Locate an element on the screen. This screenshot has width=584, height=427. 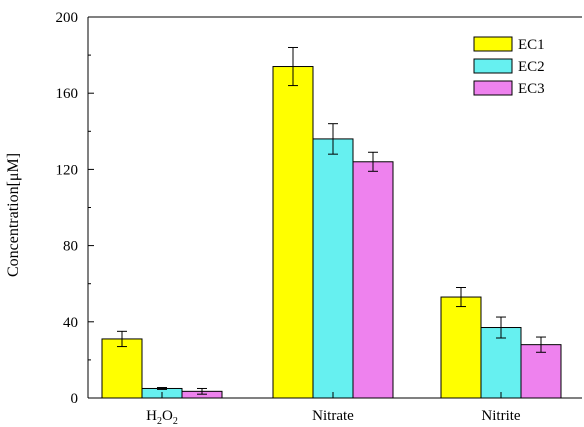
legend-swatch-ec2 is located at coordinates (493, 66).